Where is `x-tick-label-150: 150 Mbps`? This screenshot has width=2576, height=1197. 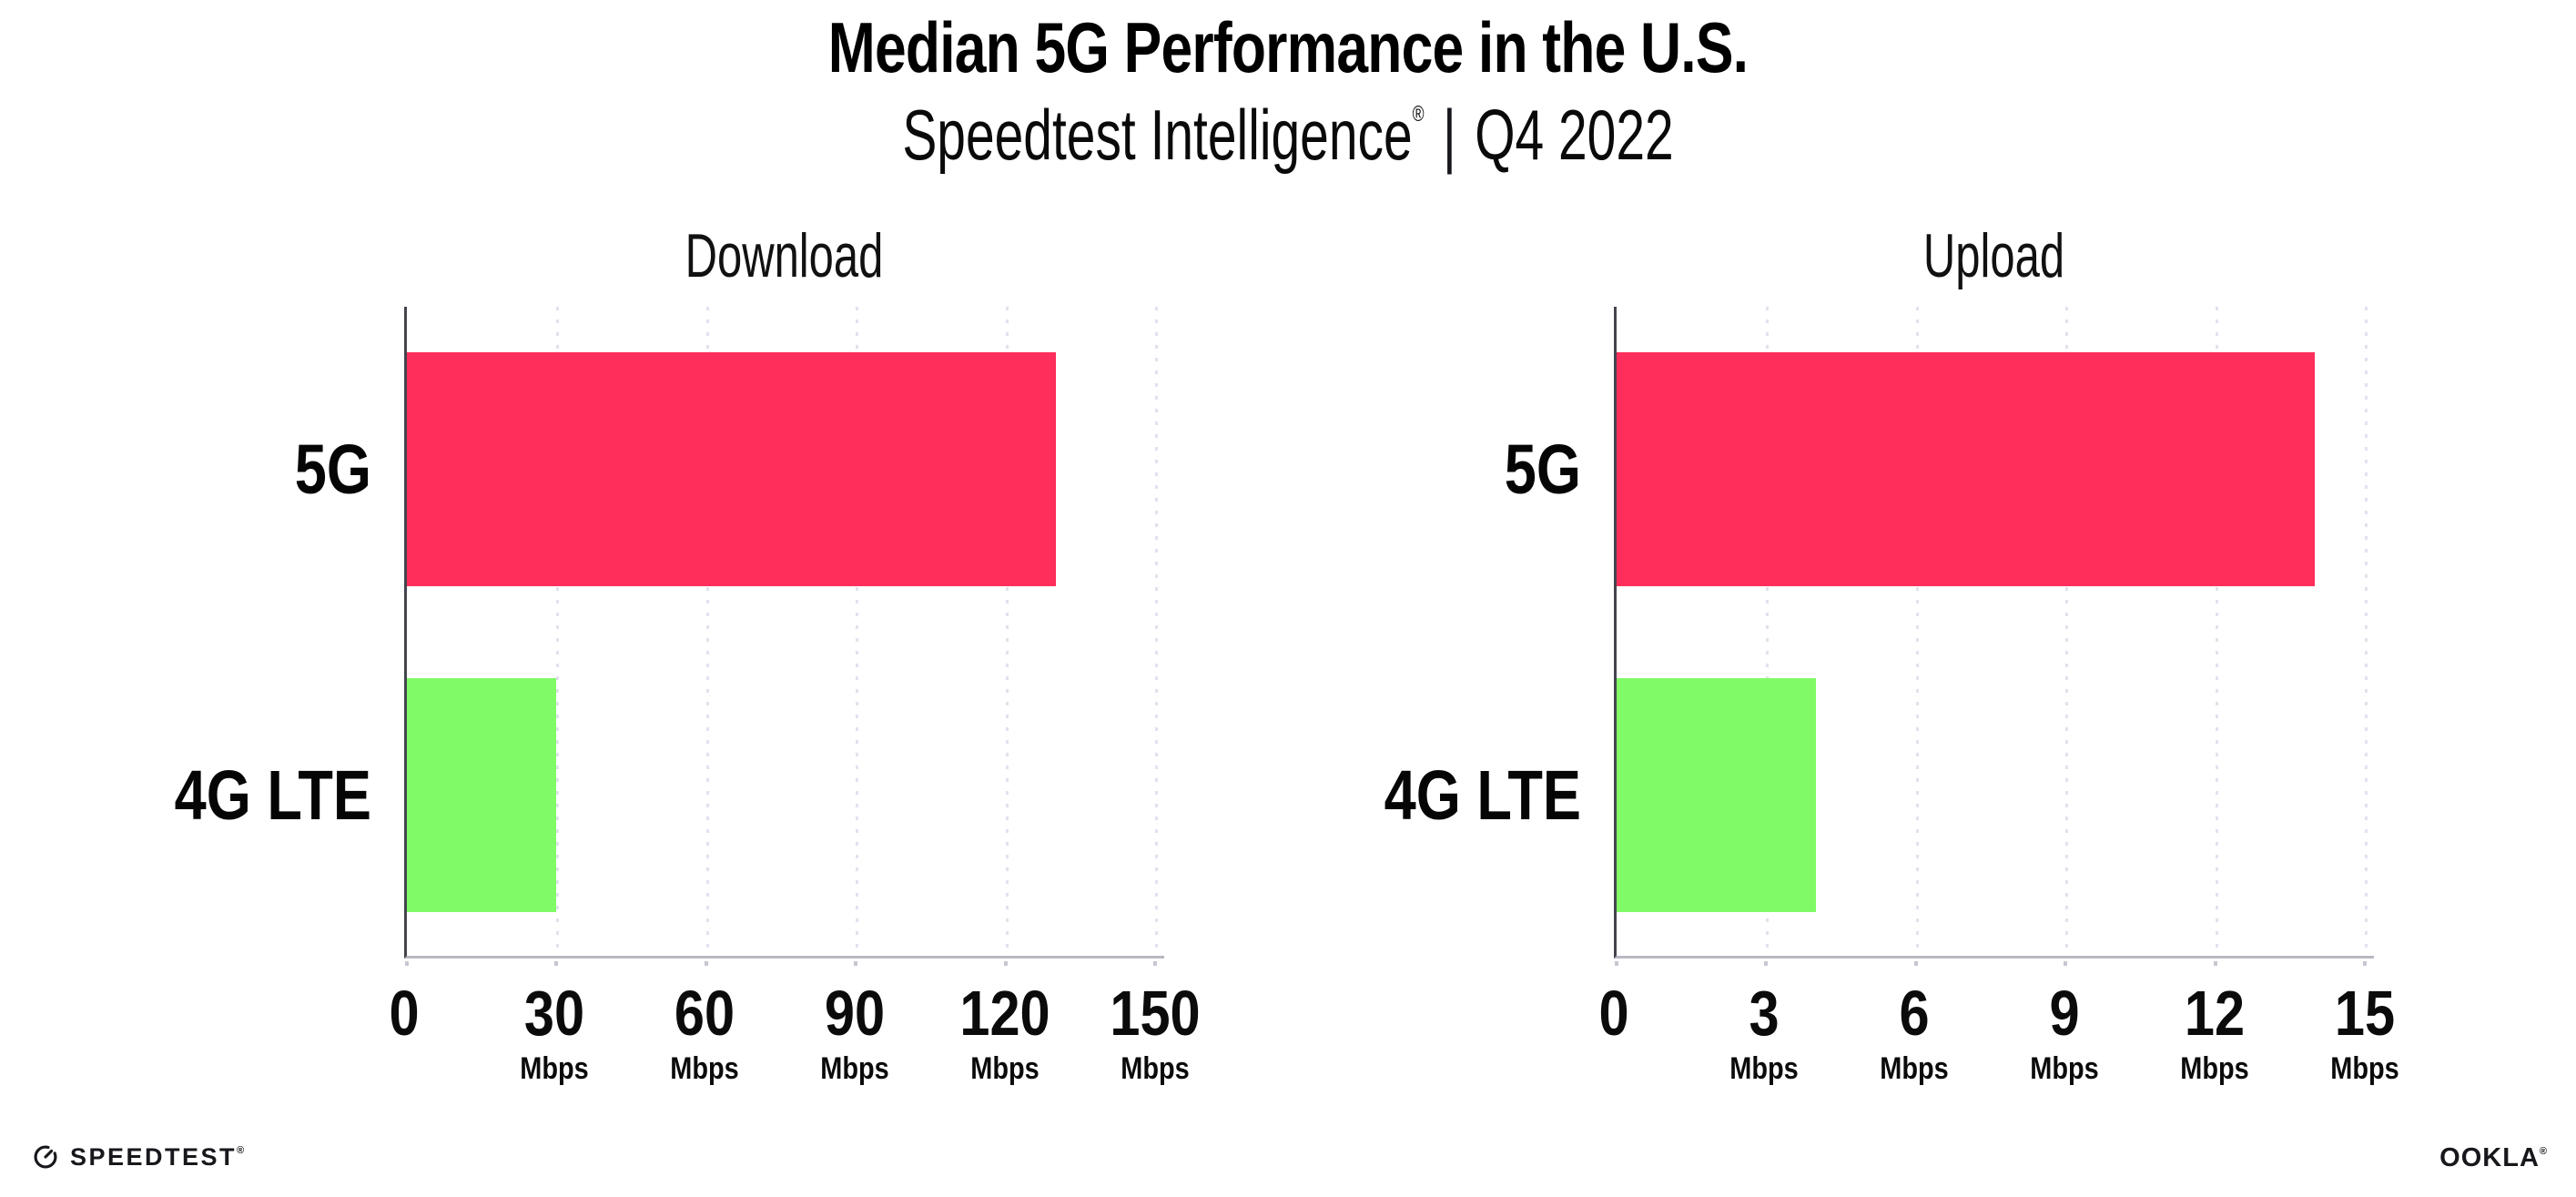
x-tick-label-150: 150 Mbps is located at coordinates (1155, 1033).